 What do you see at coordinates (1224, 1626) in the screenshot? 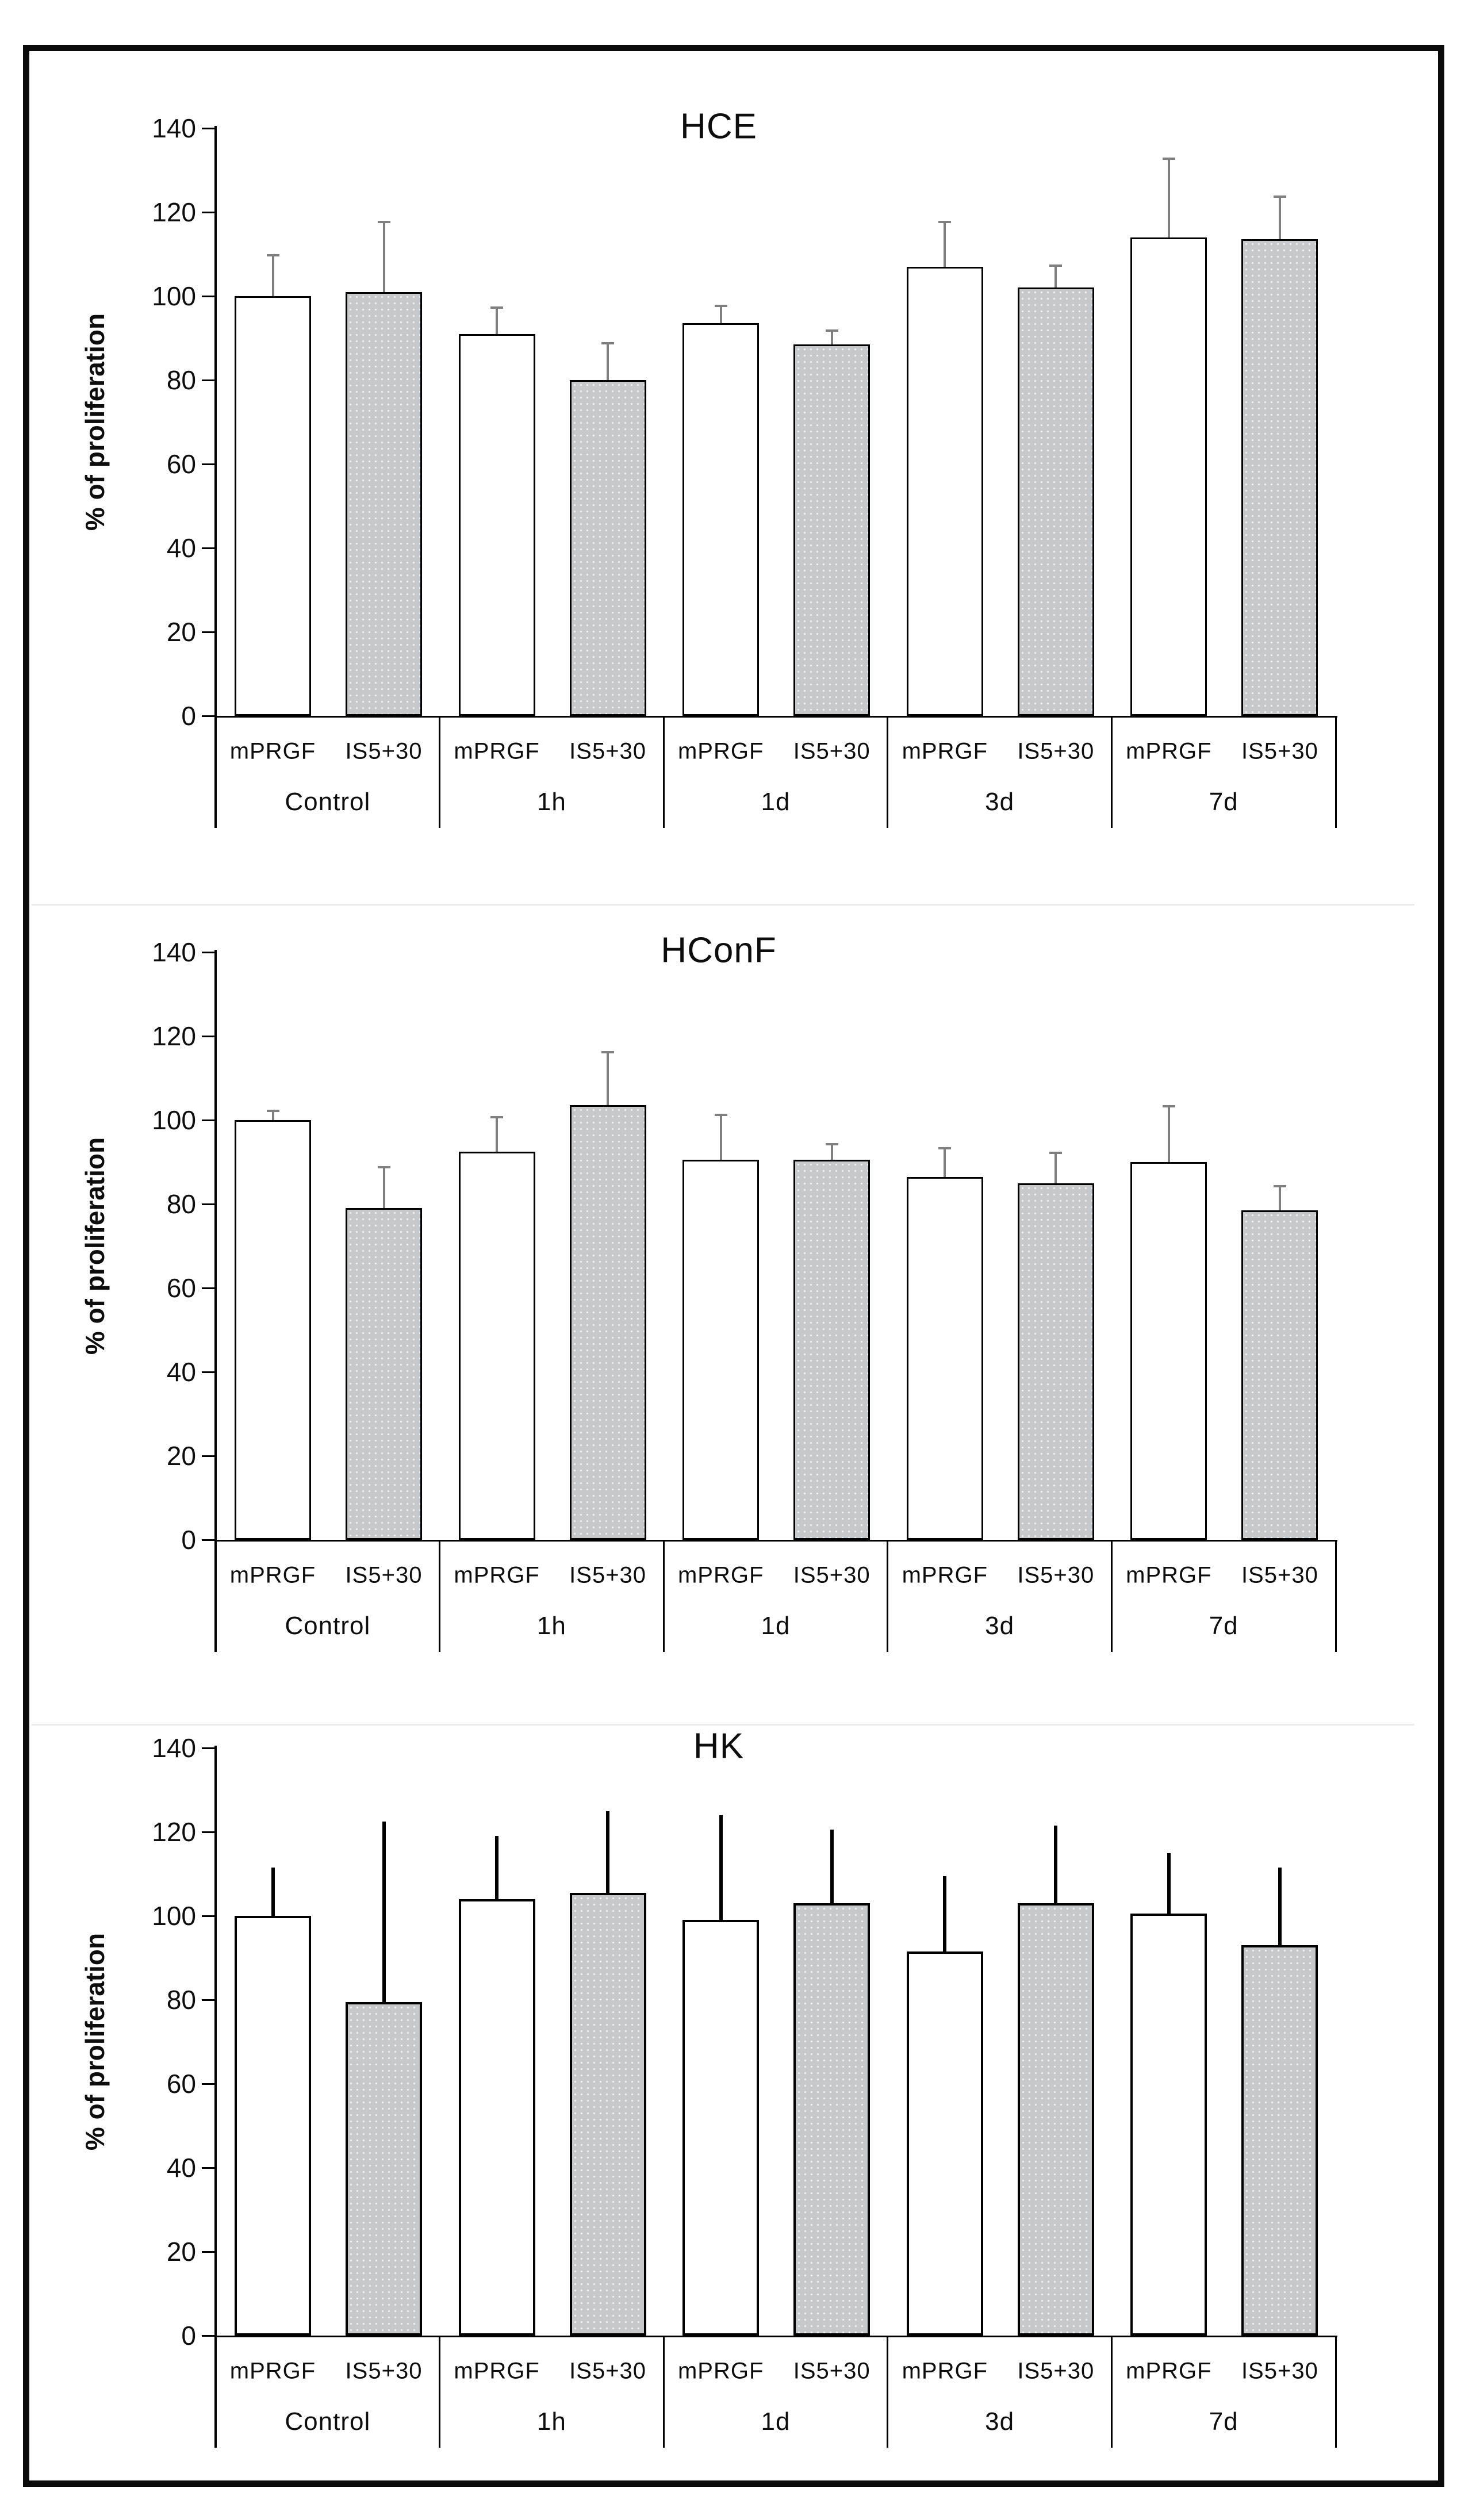
I see `group-label: 7d` at bounding box center [1224, 1626].